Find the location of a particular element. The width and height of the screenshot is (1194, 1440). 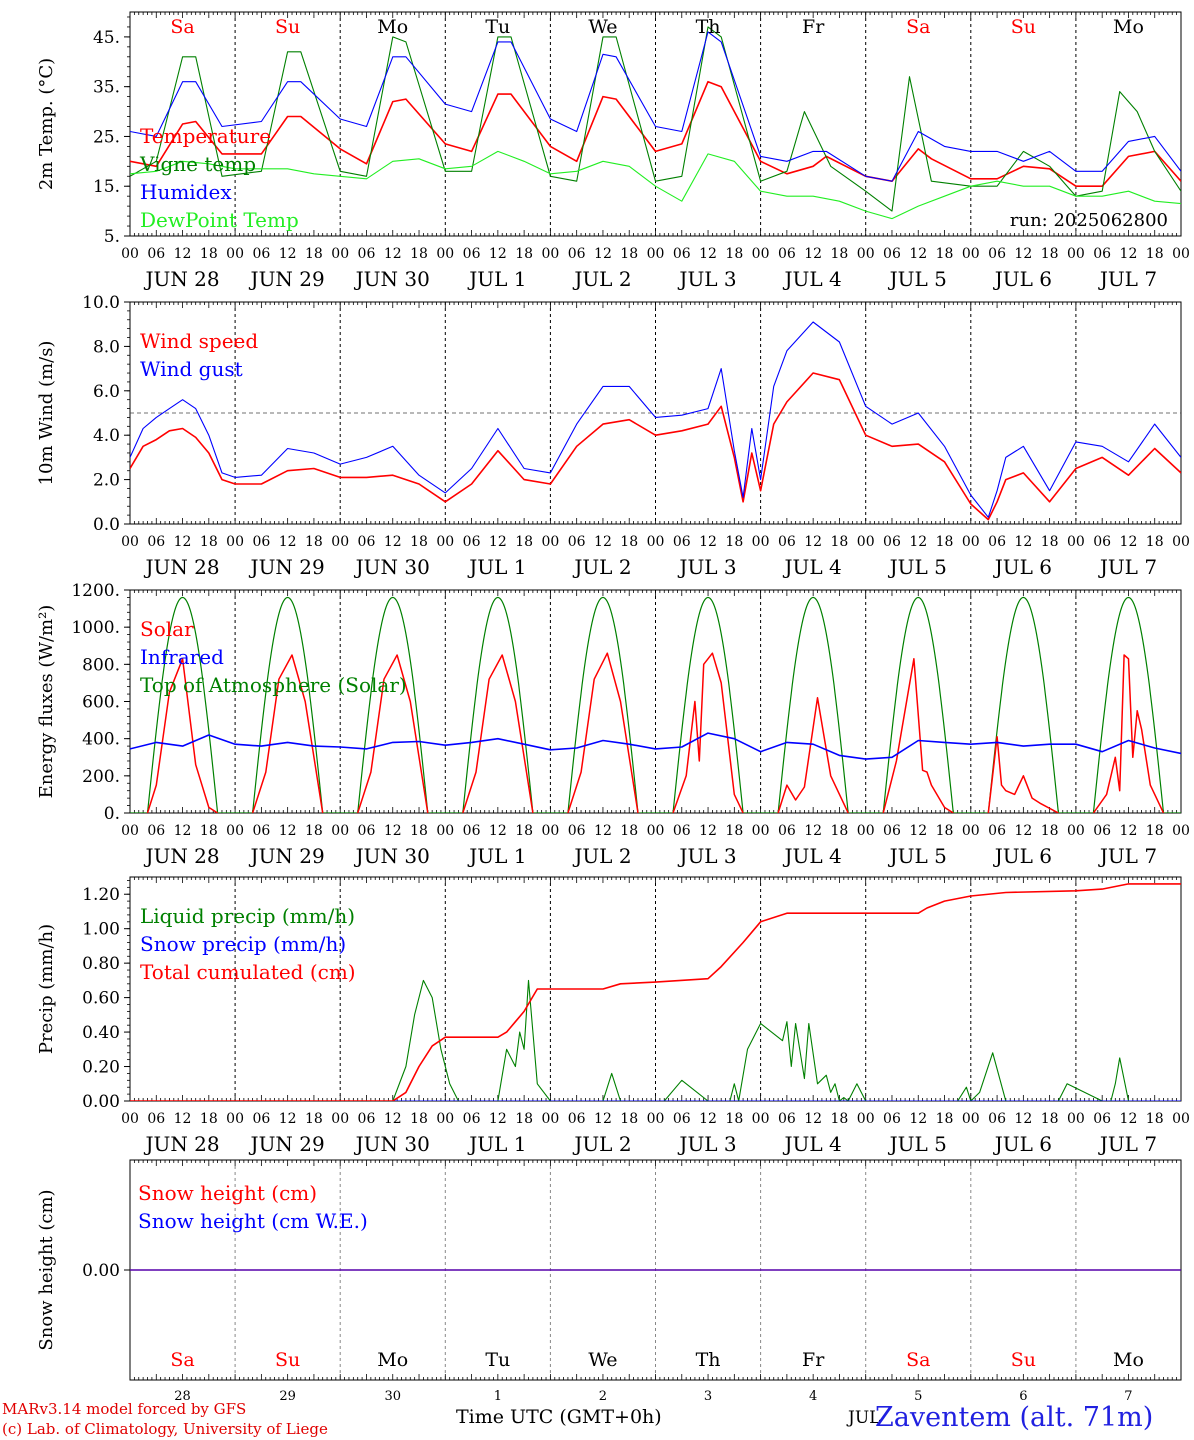

legend-entry: Wind gust is located at coordinates (191, 369).